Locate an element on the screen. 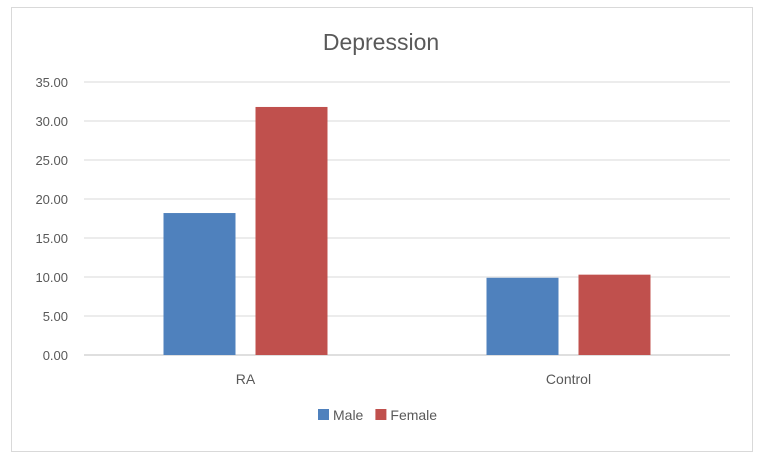  y-tick-label: 15.00 is located at coordinates (51, 238).